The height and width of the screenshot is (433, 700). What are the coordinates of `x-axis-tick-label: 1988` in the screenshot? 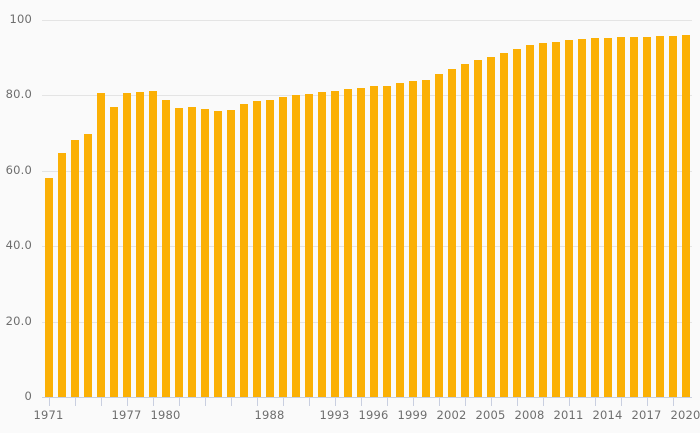 It's located at (269, 415).